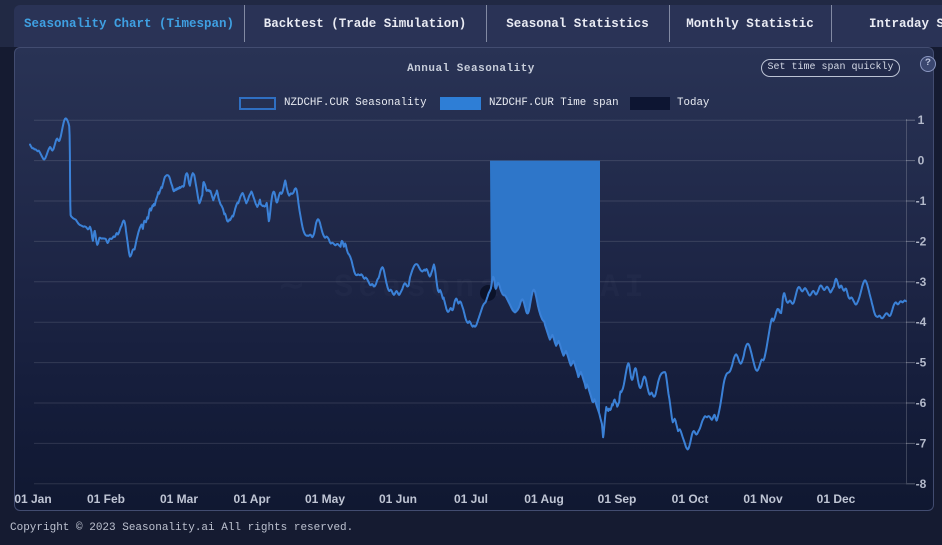 Image resolution: width=942 pixels, height=545 pixels. What do you see at coordinates (471, 499) in the screenshot?
I see `svg-text: 01 Jul` at bounding box center [471, 499].